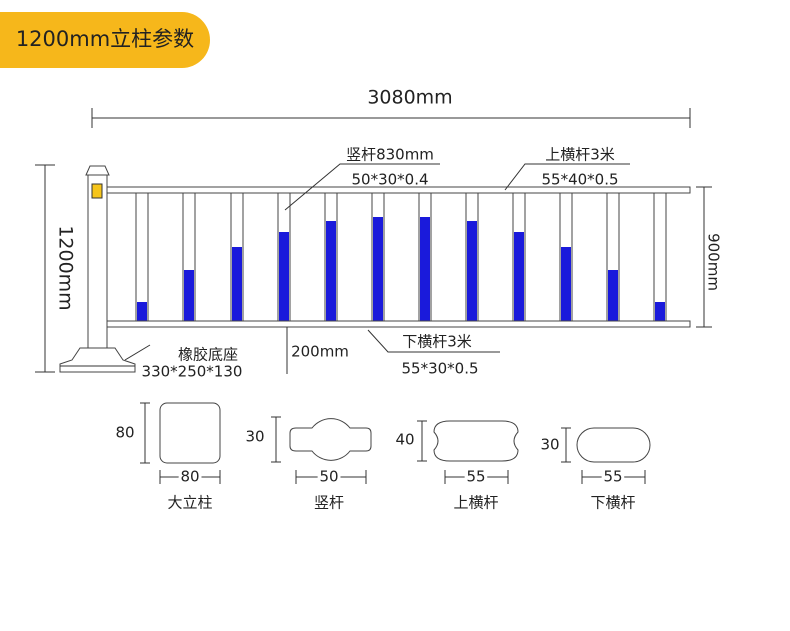  I want to click on section-name: 大立柱, so click(189, 503).